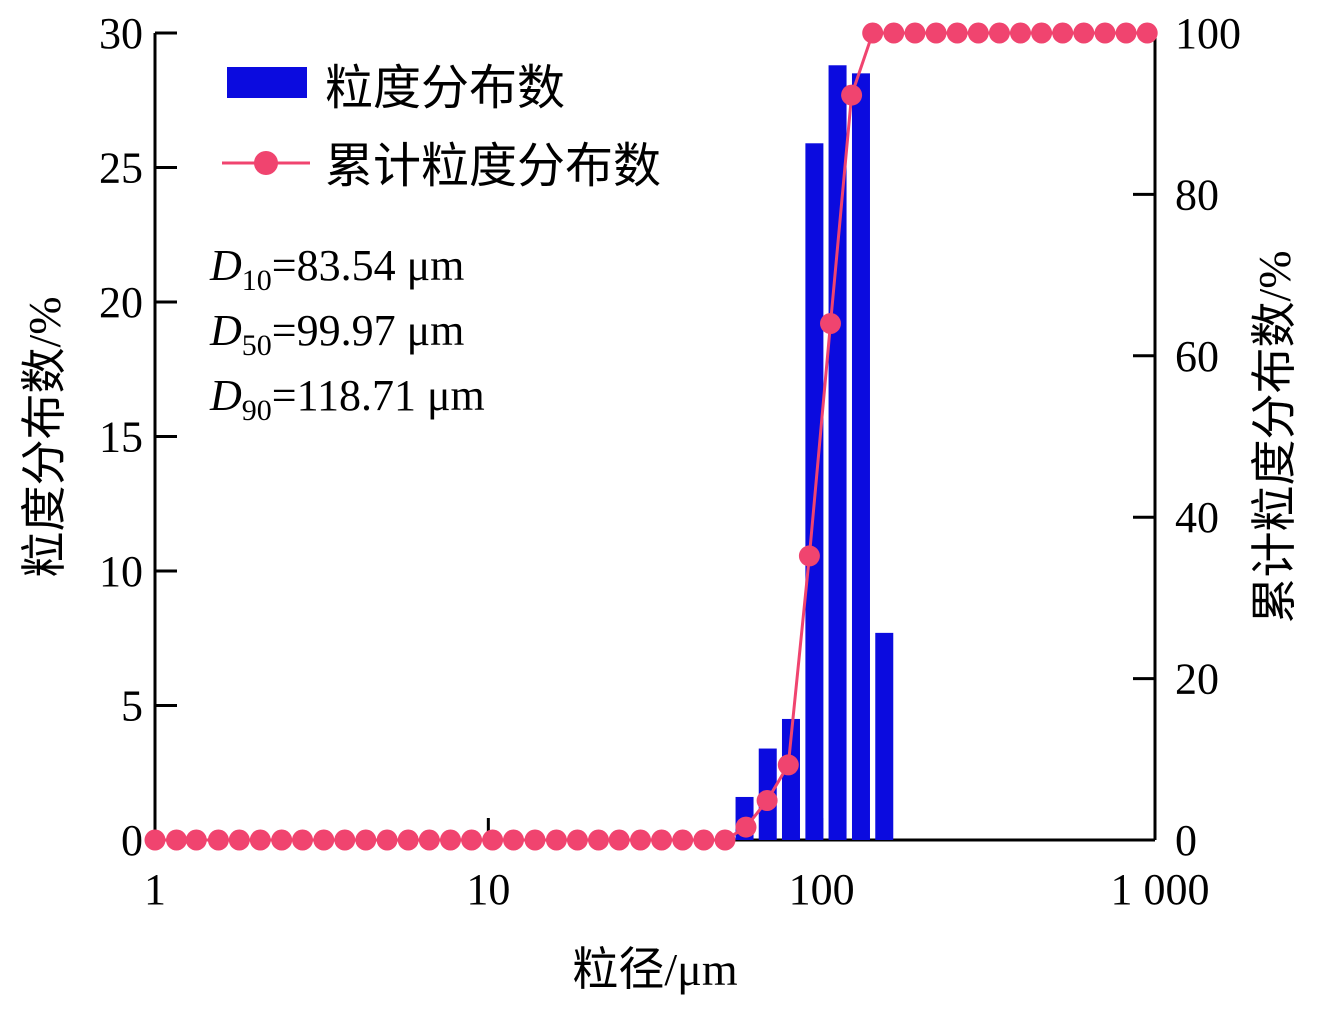  I want to click on right-y-tick-label-4: 80, so click(1197, 194).